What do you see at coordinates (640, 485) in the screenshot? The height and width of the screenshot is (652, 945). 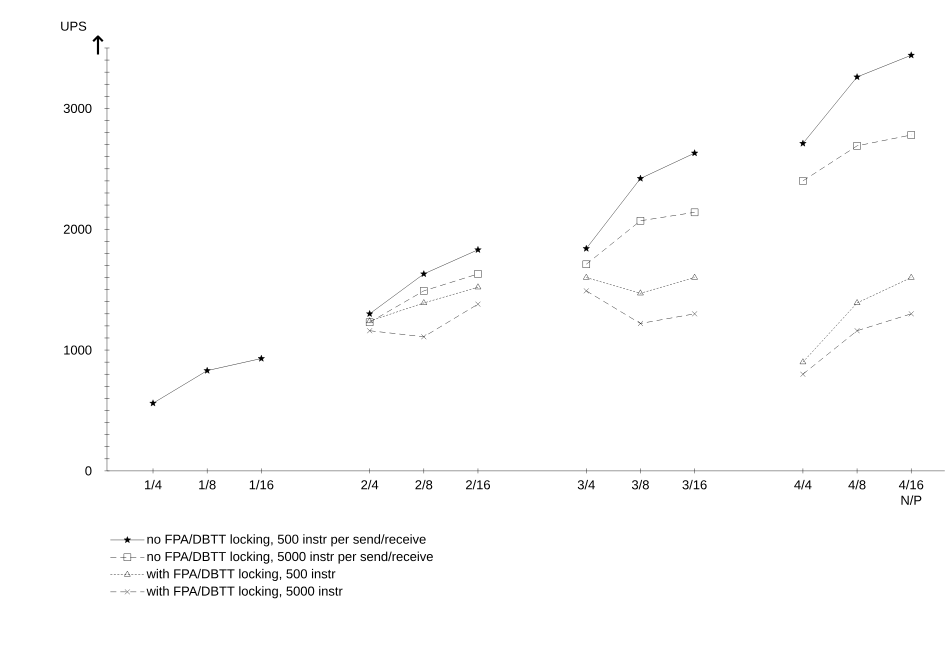 I see `x-tick-label: 3/8` at bounding box center [640, 485].